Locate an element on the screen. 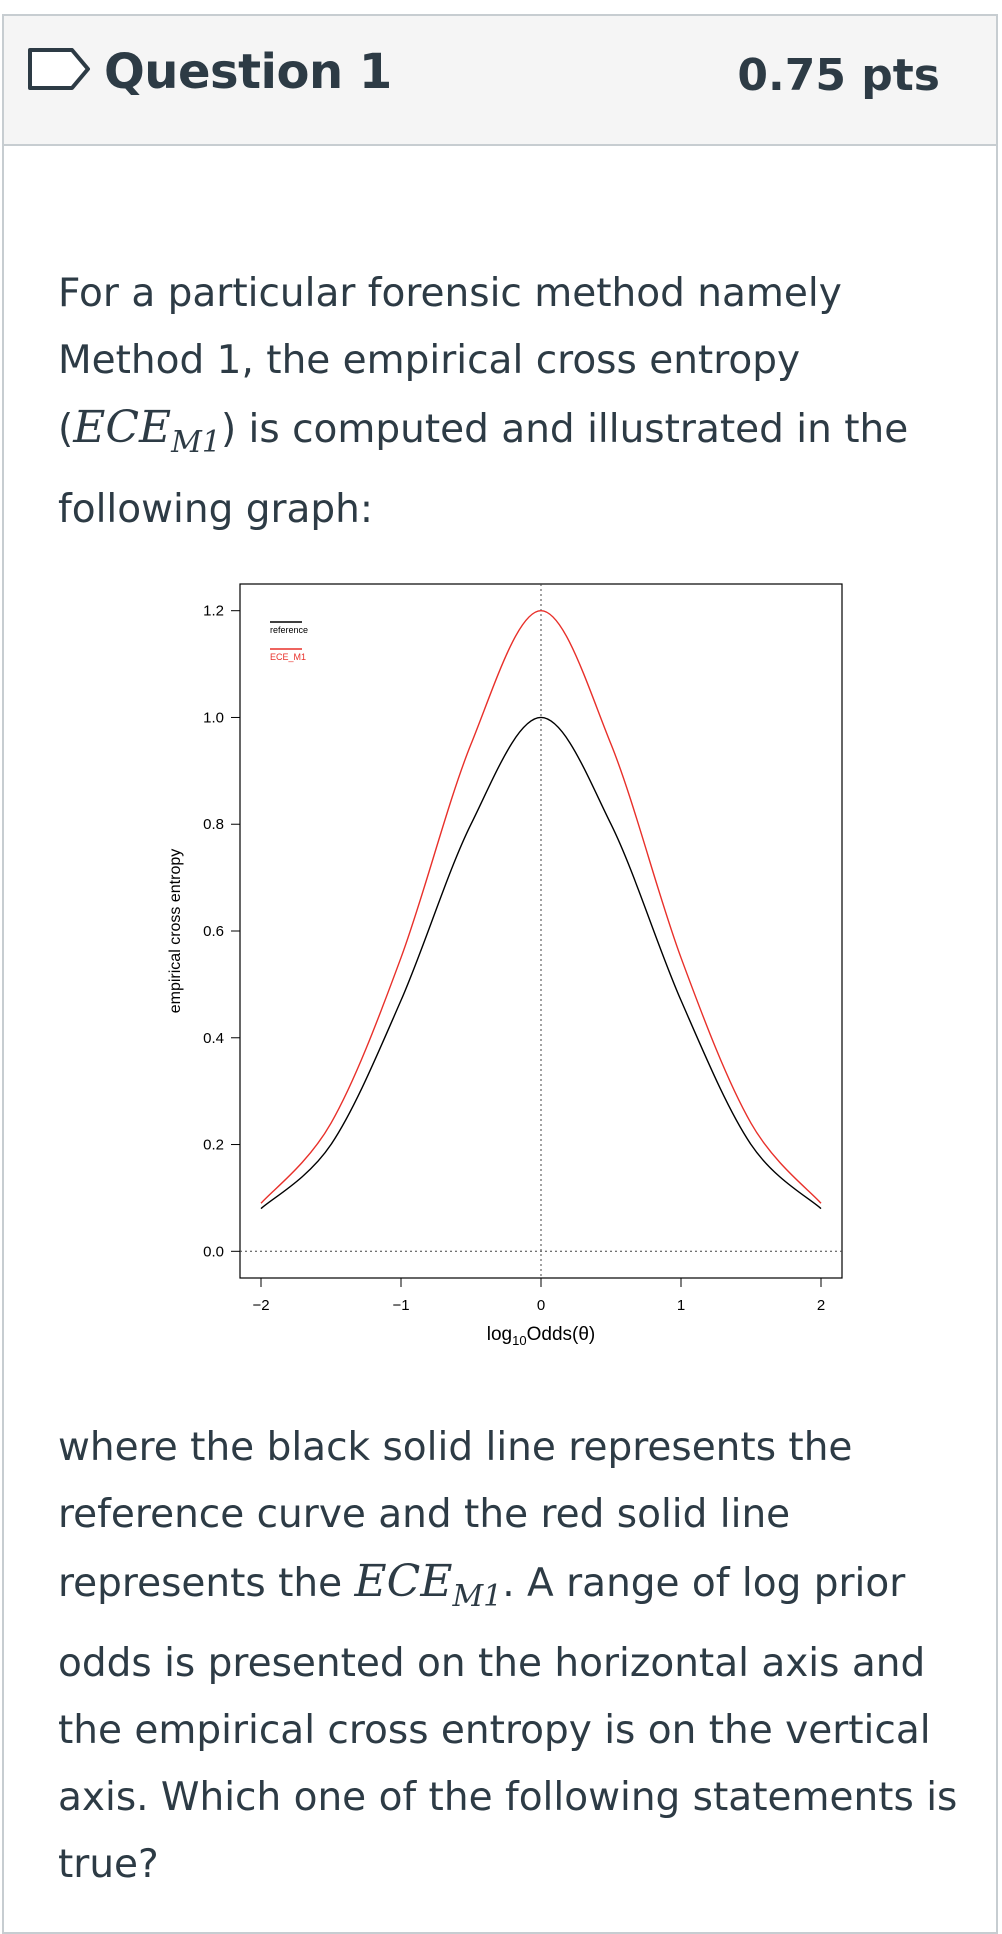  y-tick-label: 0.4 is located at coordinates (213, 1038).